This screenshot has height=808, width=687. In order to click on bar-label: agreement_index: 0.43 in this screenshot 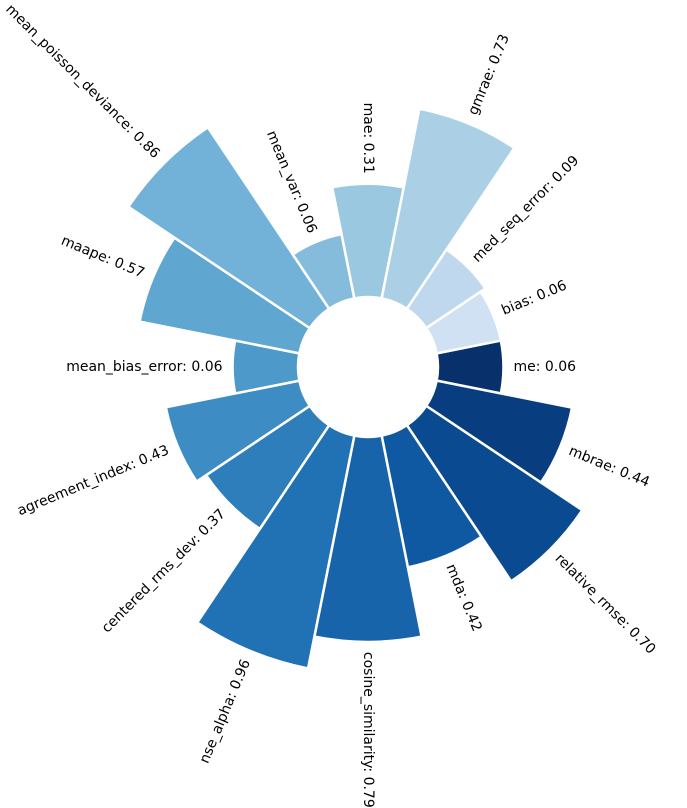, I will do `click(93, 480)`.